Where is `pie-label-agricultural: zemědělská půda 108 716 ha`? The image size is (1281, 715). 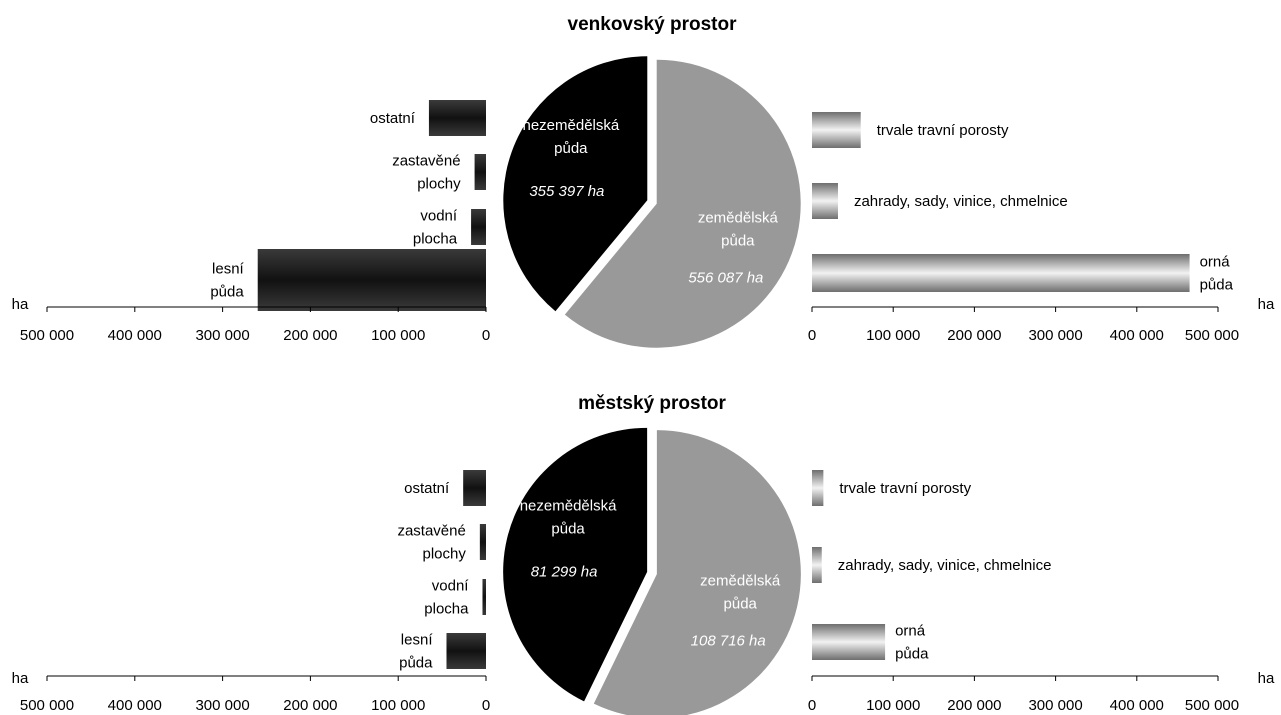
pie-label-agricultural: zemědělská půda 108 716 ha is located at coordinates (736, 611).